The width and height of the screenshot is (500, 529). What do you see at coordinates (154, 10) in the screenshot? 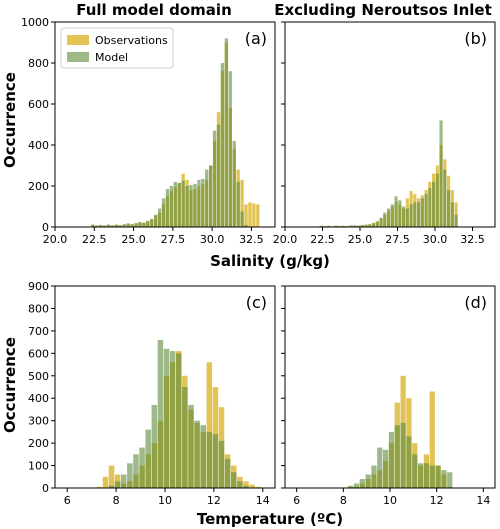
I see `col-title-left: Full model domain` at bounding box center [154, 10].